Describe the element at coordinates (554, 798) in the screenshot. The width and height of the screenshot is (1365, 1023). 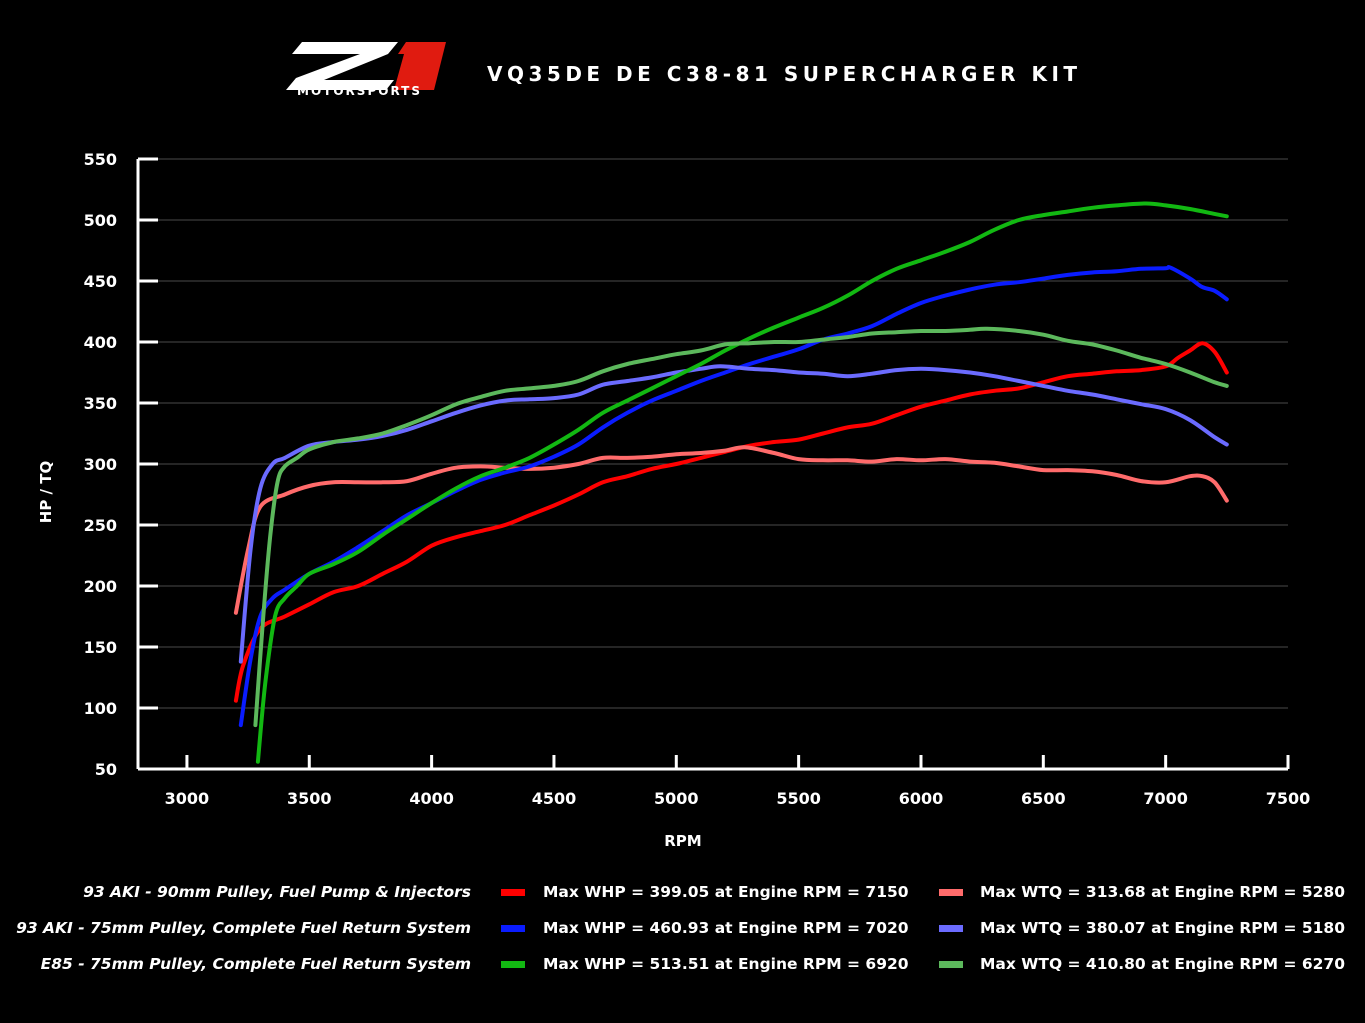
I see `x-tick-label: 4500` at that location.